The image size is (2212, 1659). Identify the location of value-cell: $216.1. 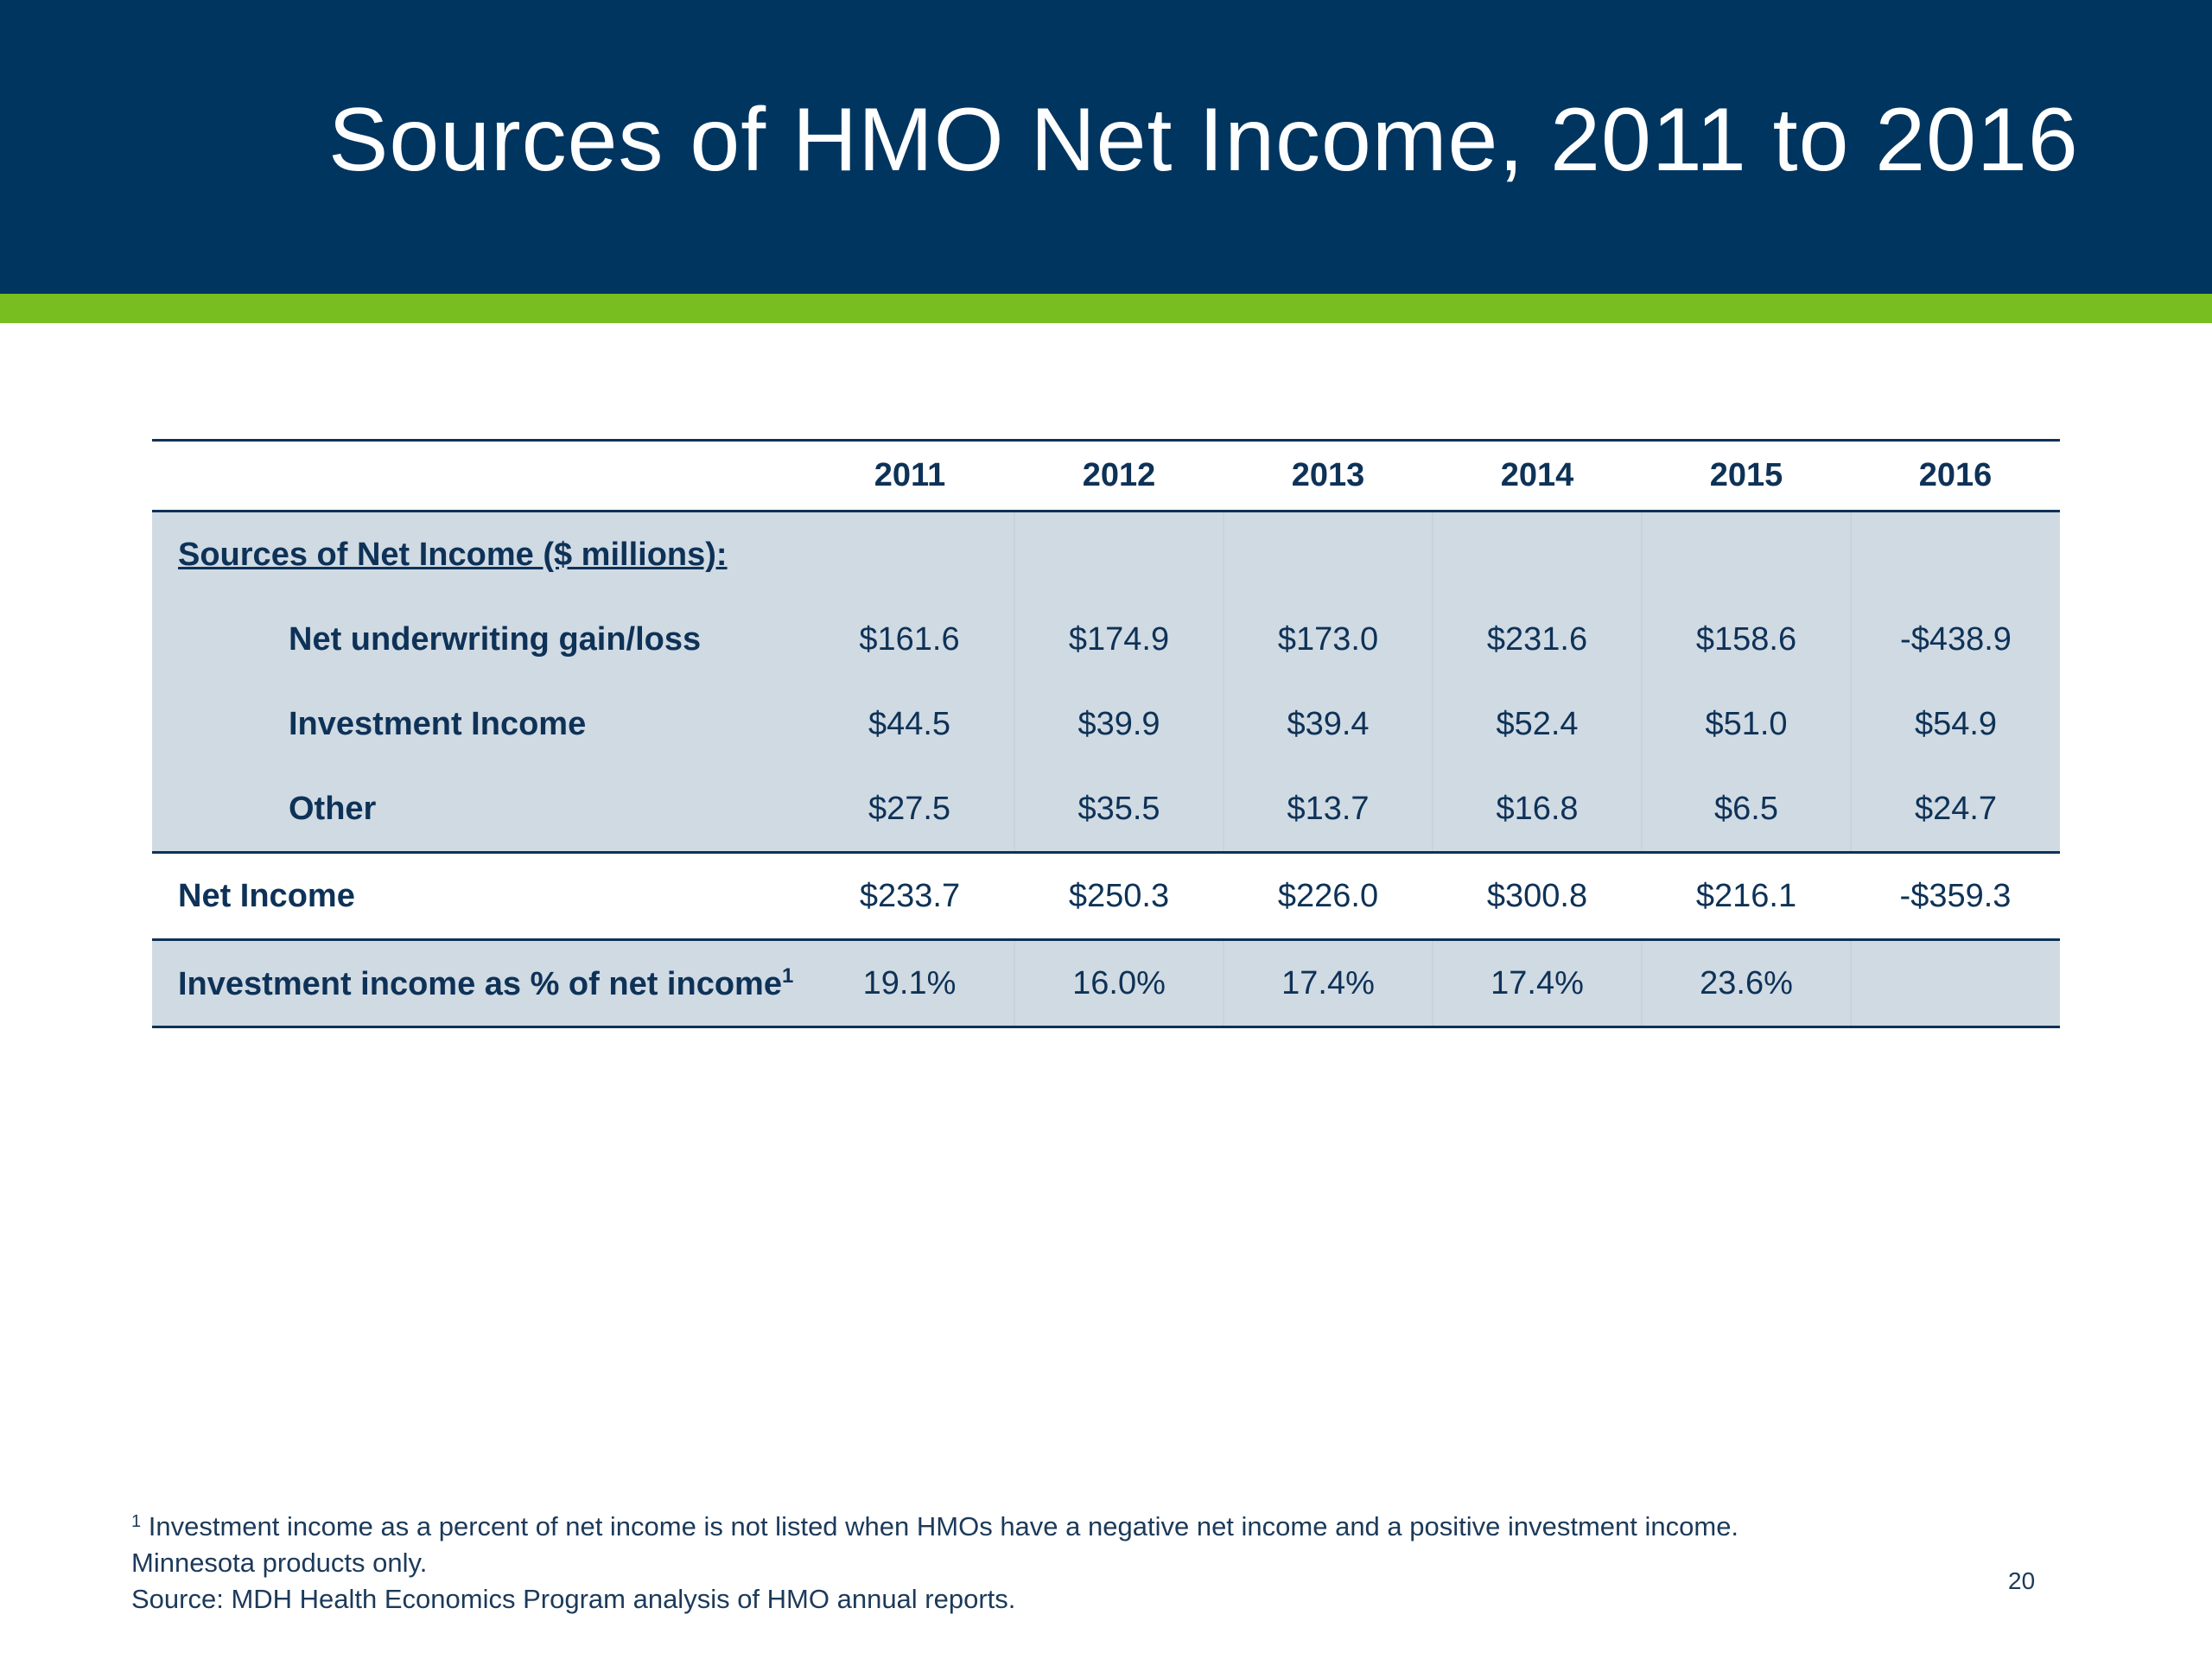
(1746, 897).